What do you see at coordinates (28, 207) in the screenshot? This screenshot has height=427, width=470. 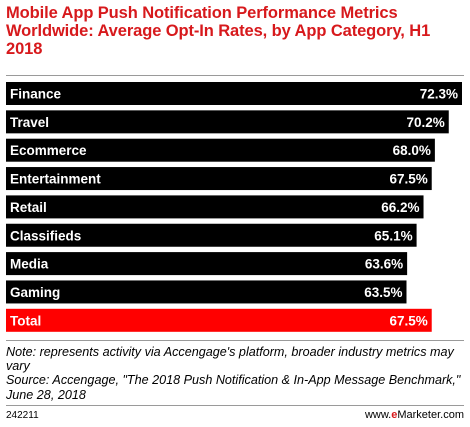 I see `bar-label-retail: Retail` at bounding box center [28, 207].